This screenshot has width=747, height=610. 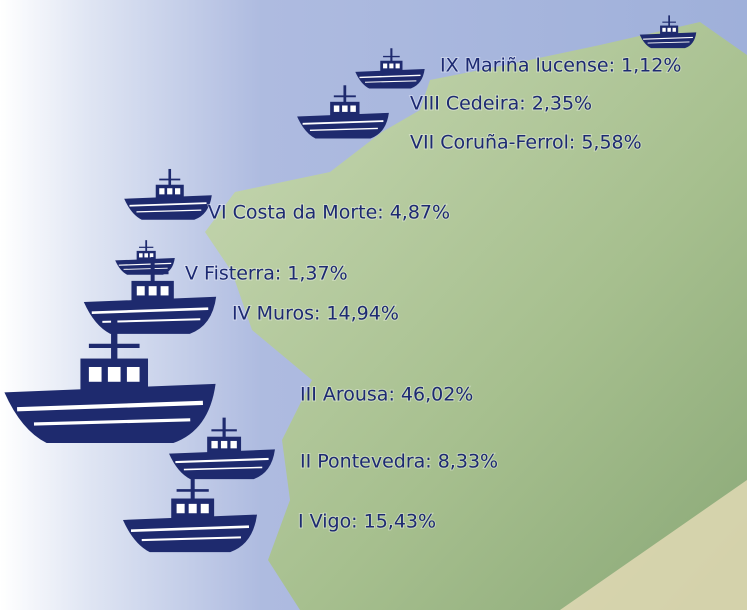 I want to click on region-label: V Fisterra: 1,37%, so click(x=266, y=274).